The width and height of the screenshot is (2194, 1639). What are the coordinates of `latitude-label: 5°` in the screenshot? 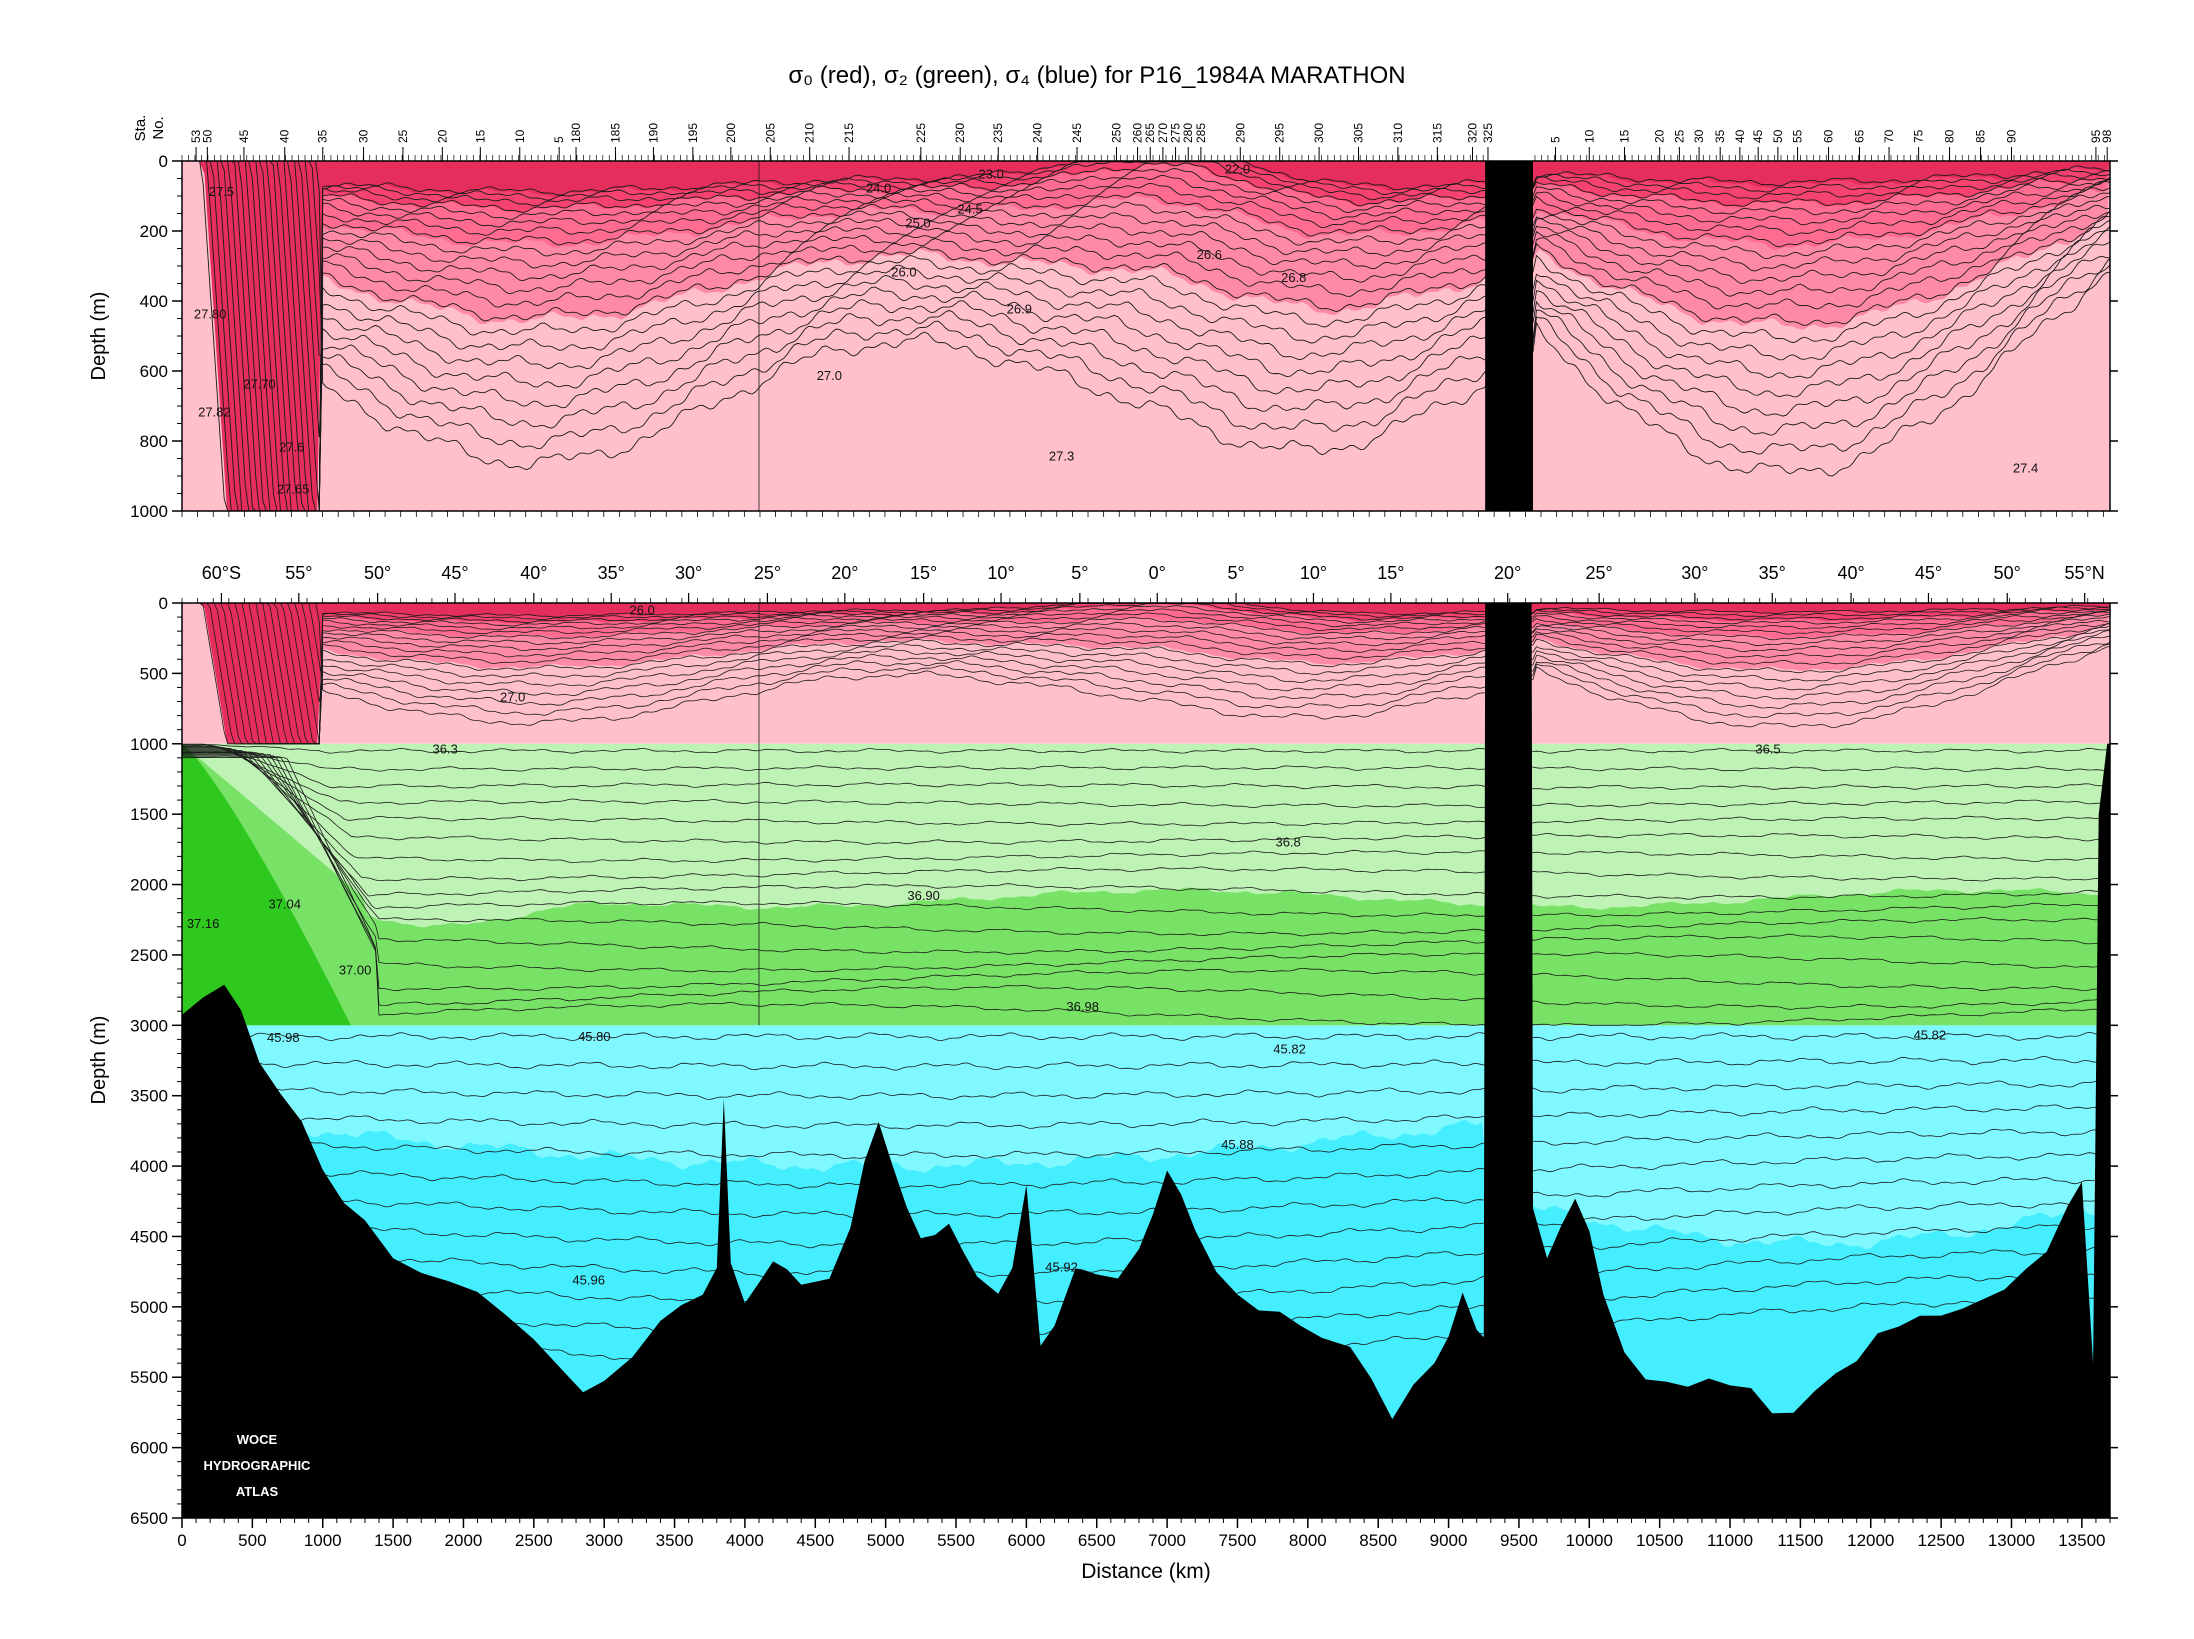 It's located at (1079, 573).